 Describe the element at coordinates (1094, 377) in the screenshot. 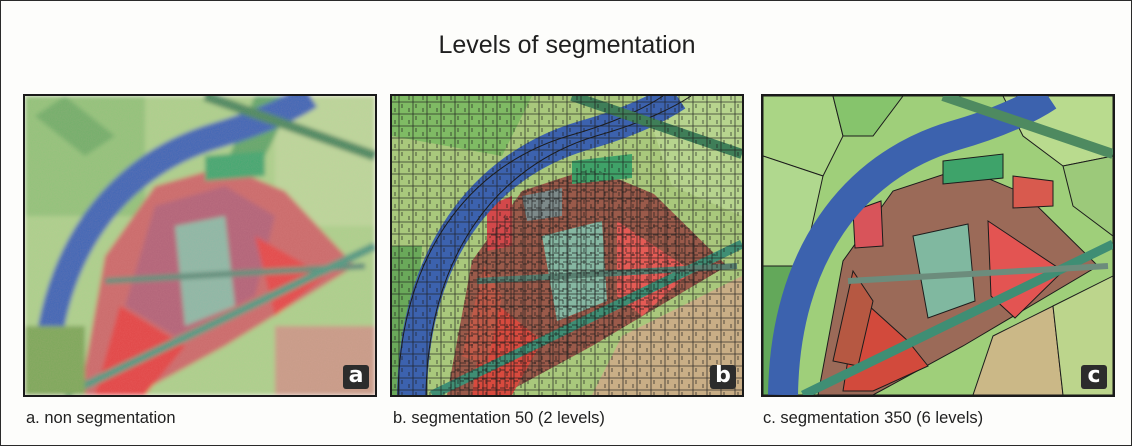

I see `panel-c-label: c` at that location.